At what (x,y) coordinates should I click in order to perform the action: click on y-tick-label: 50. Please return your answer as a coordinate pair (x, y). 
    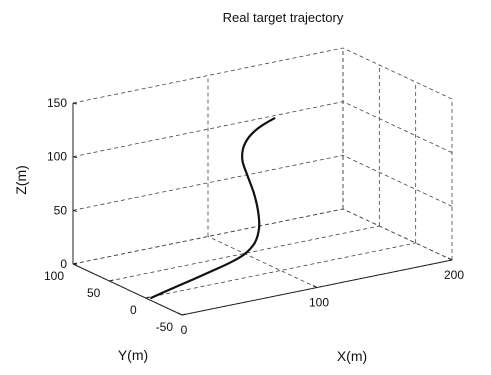
    Looking at the image, I should click on (94, 293).